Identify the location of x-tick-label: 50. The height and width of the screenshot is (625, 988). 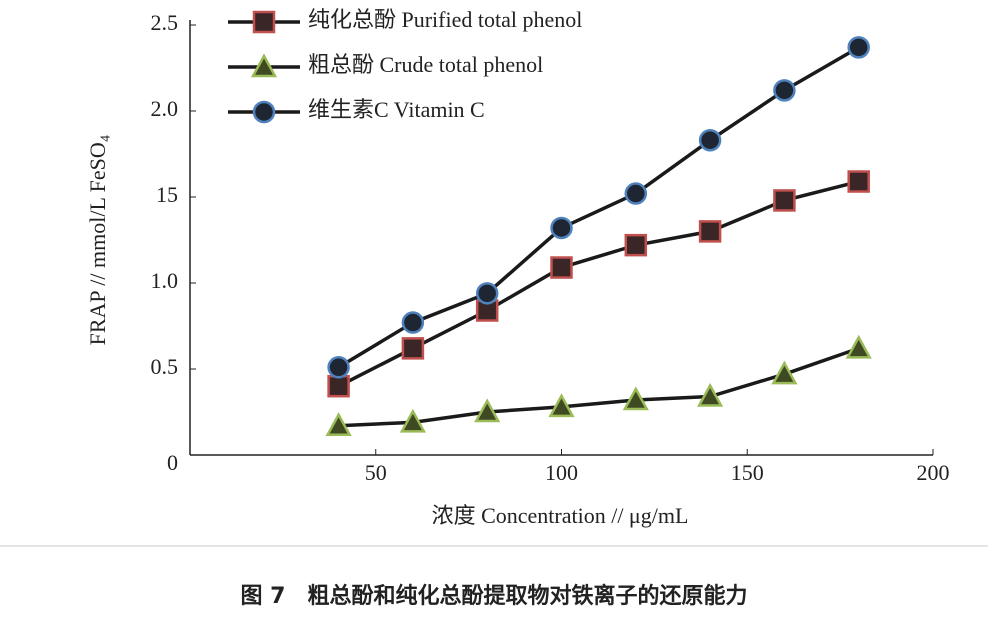
(376, 472).